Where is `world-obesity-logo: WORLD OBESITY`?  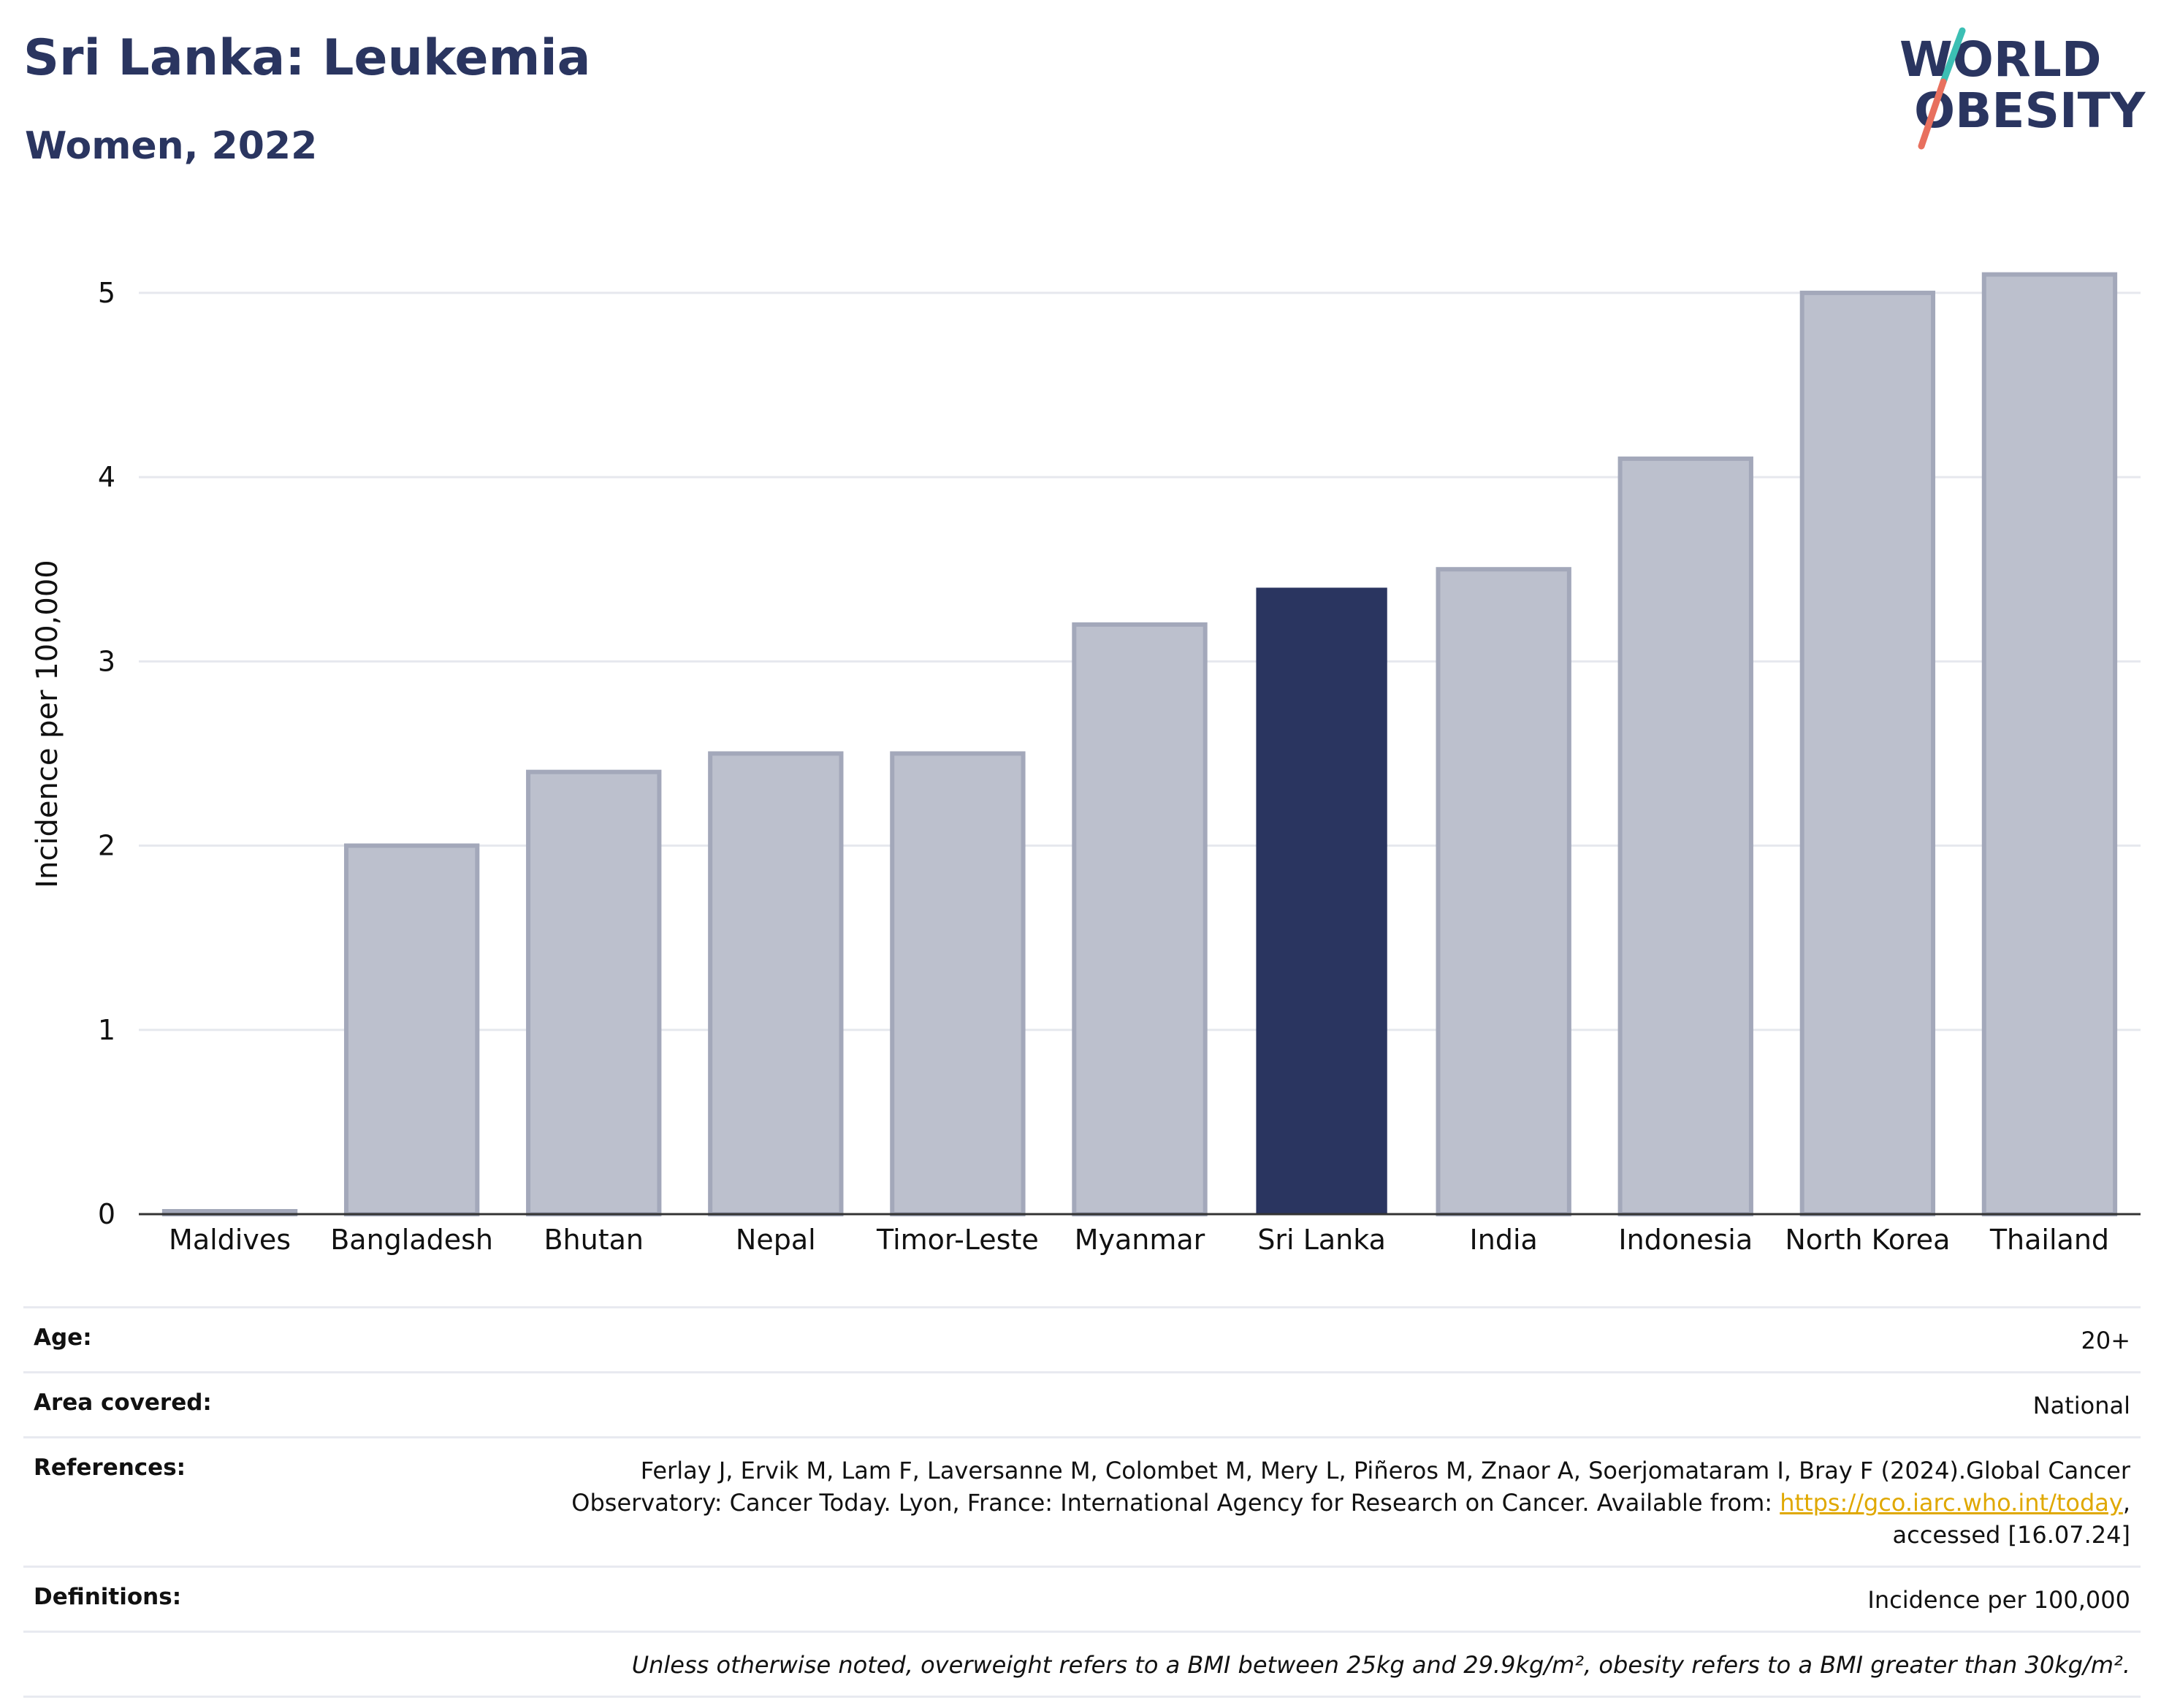
world-obesity-logo: WORLD OBESITY is located at coordinates (2023, 88).